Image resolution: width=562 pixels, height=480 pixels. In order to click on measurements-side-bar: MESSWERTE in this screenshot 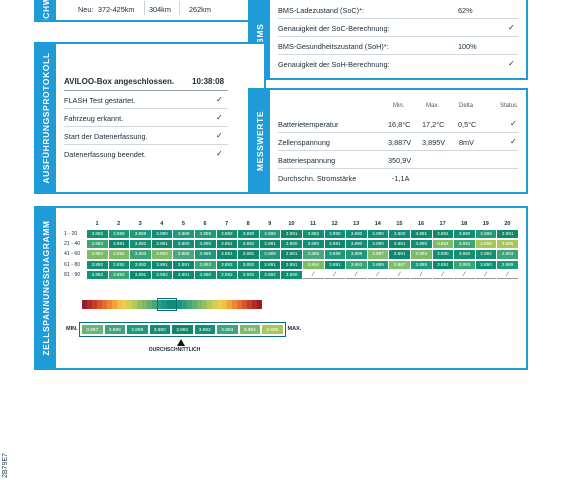, I will do `click(260, 141)`.